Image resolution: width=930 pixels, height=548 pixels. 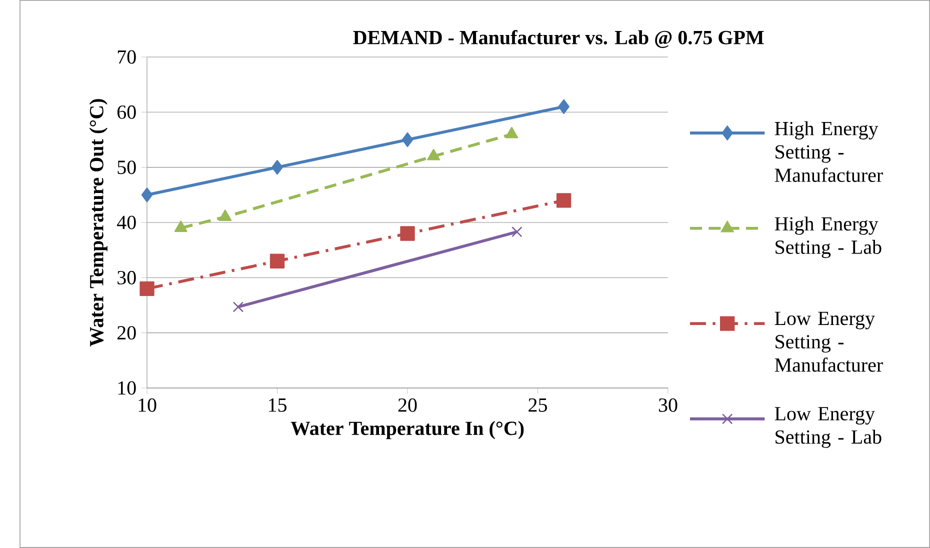 I want to click on legend-label: High Energy Setting - Lab, so click(x=828, y=237).